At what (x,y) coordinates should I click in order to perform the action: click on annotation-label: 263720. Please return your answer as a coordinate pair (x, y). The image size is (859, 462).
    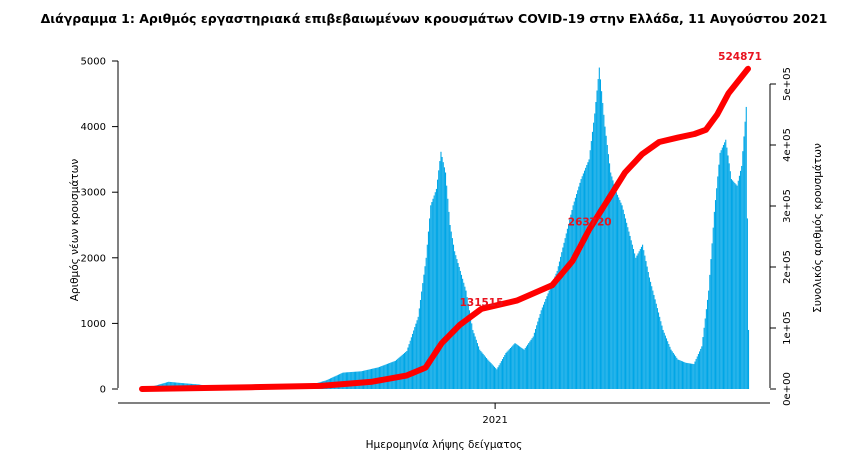
    Looking at the image, I should click on (590, 223).